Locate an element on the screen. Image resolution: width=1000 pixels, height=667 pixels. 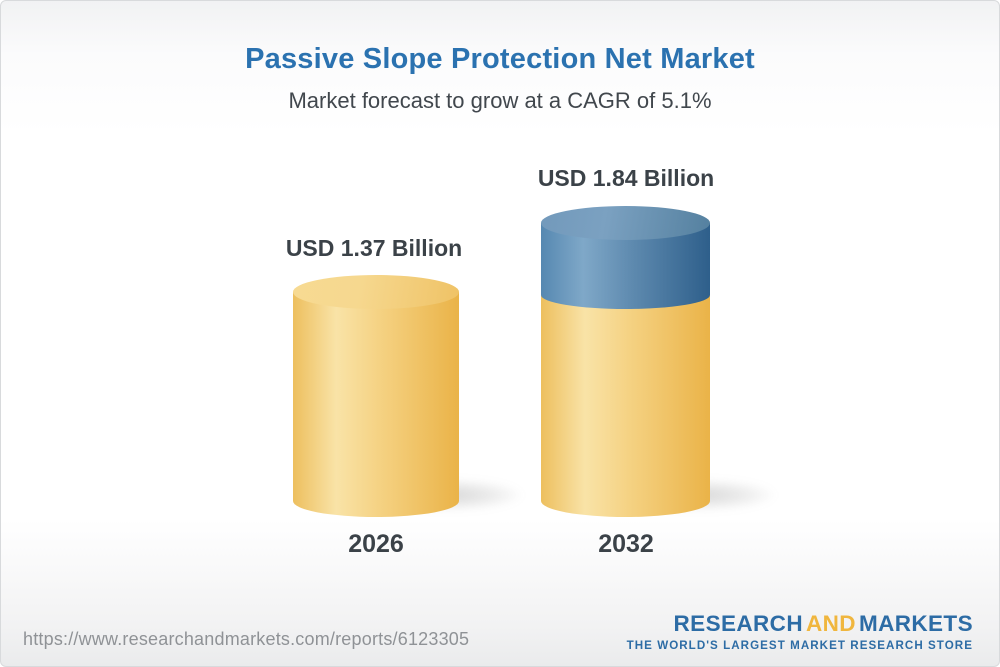
category-label-2032: 2032 is located at coordinates (626, 544).